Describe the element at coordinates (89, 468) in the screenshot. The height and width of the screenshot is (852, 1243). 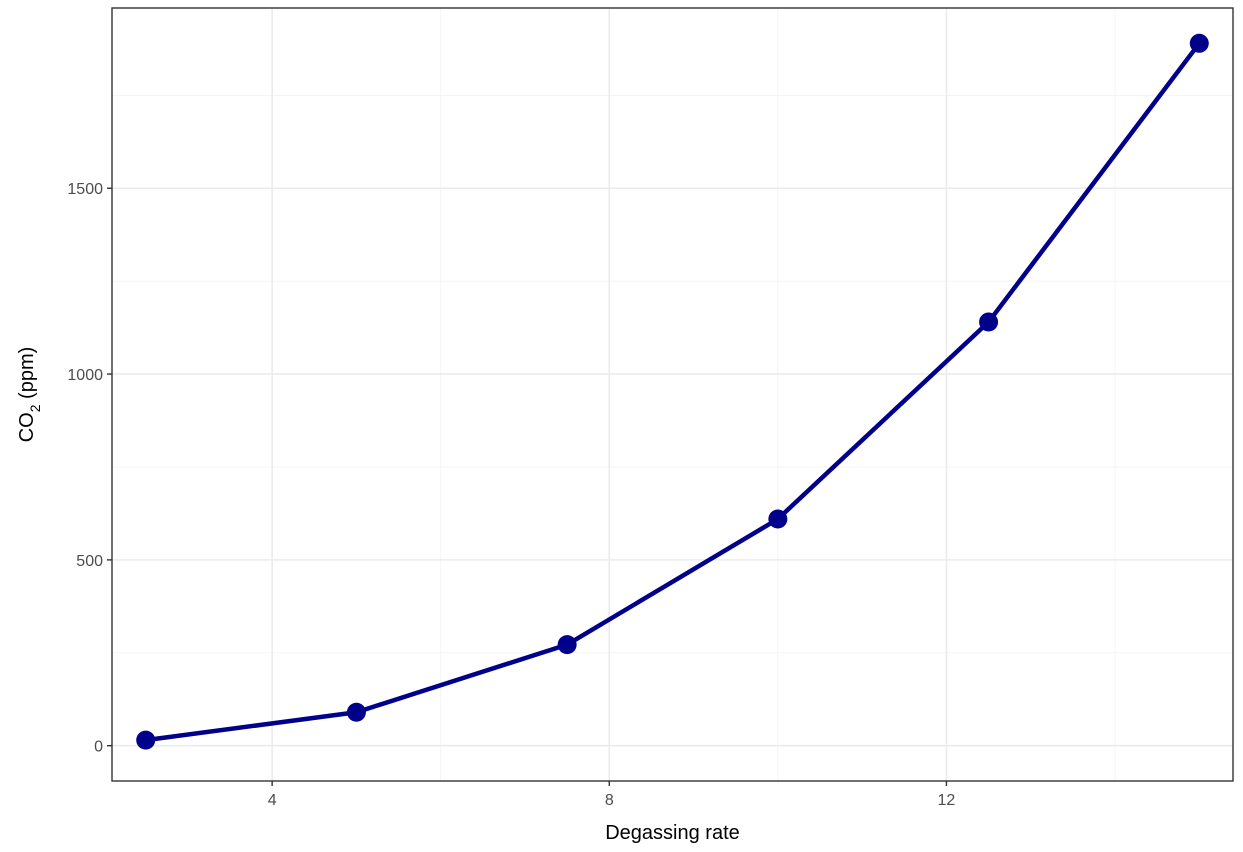
I see `y-axis: 0 500 1000 1500` at that location.